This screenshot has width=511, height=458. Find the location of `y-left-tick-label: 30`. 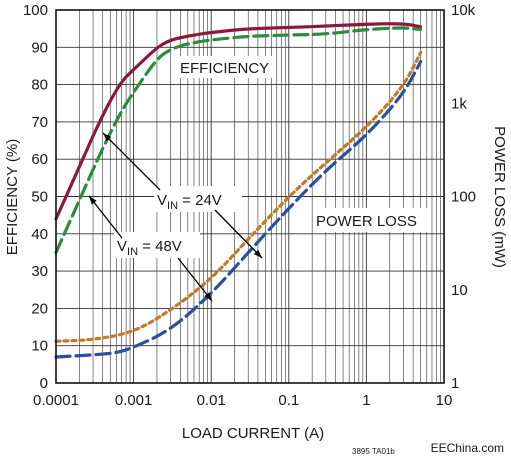

y-left-tick-label: 30 is located at coordinates (39, 271).